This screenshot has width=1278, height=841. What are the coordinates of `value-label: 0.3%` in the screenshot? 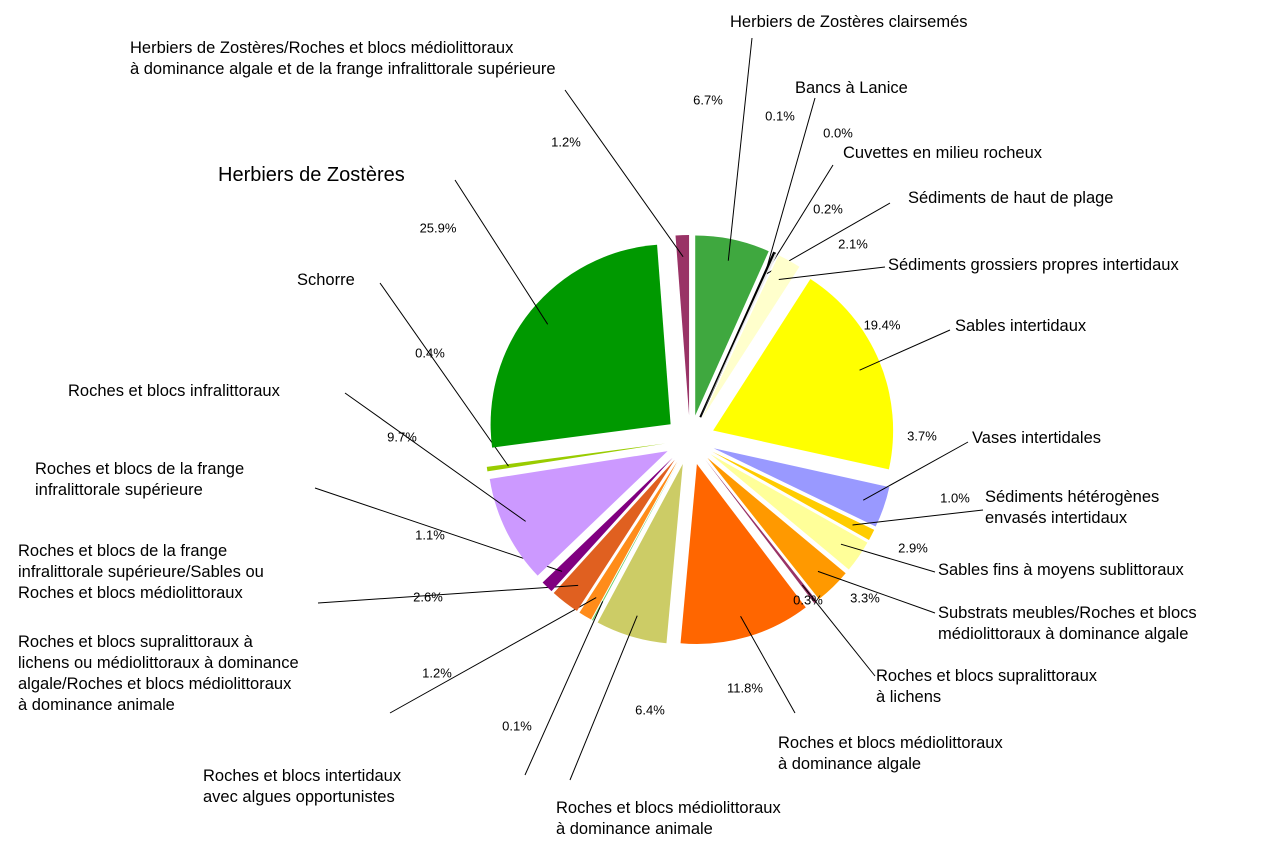 It's located at (808, 600).